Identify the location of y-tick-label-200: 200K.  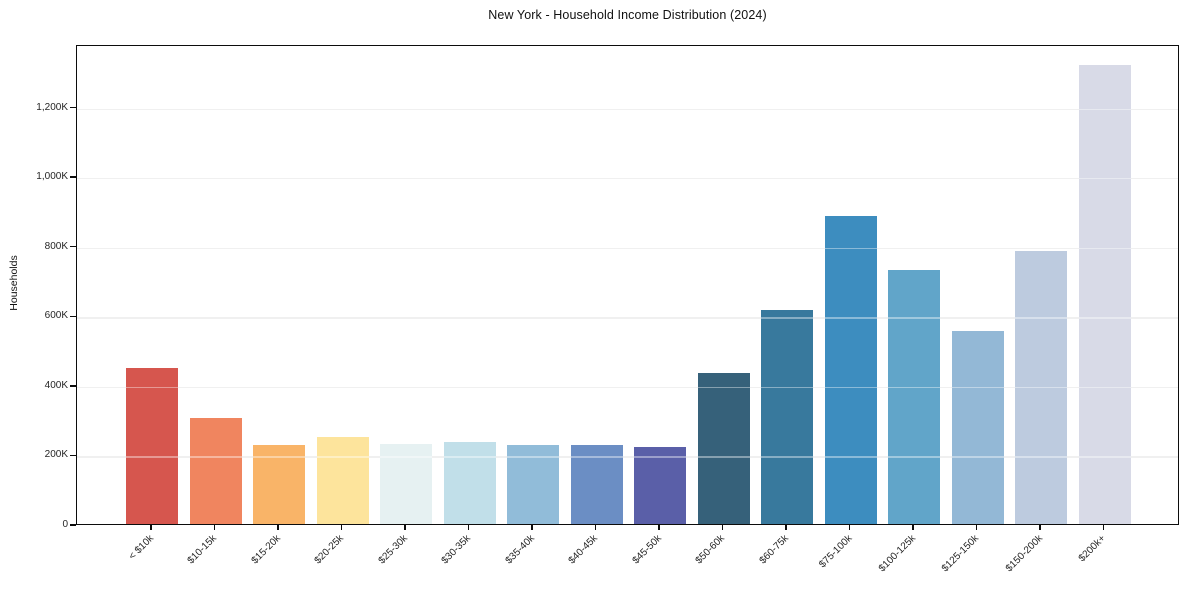
(56, 455).